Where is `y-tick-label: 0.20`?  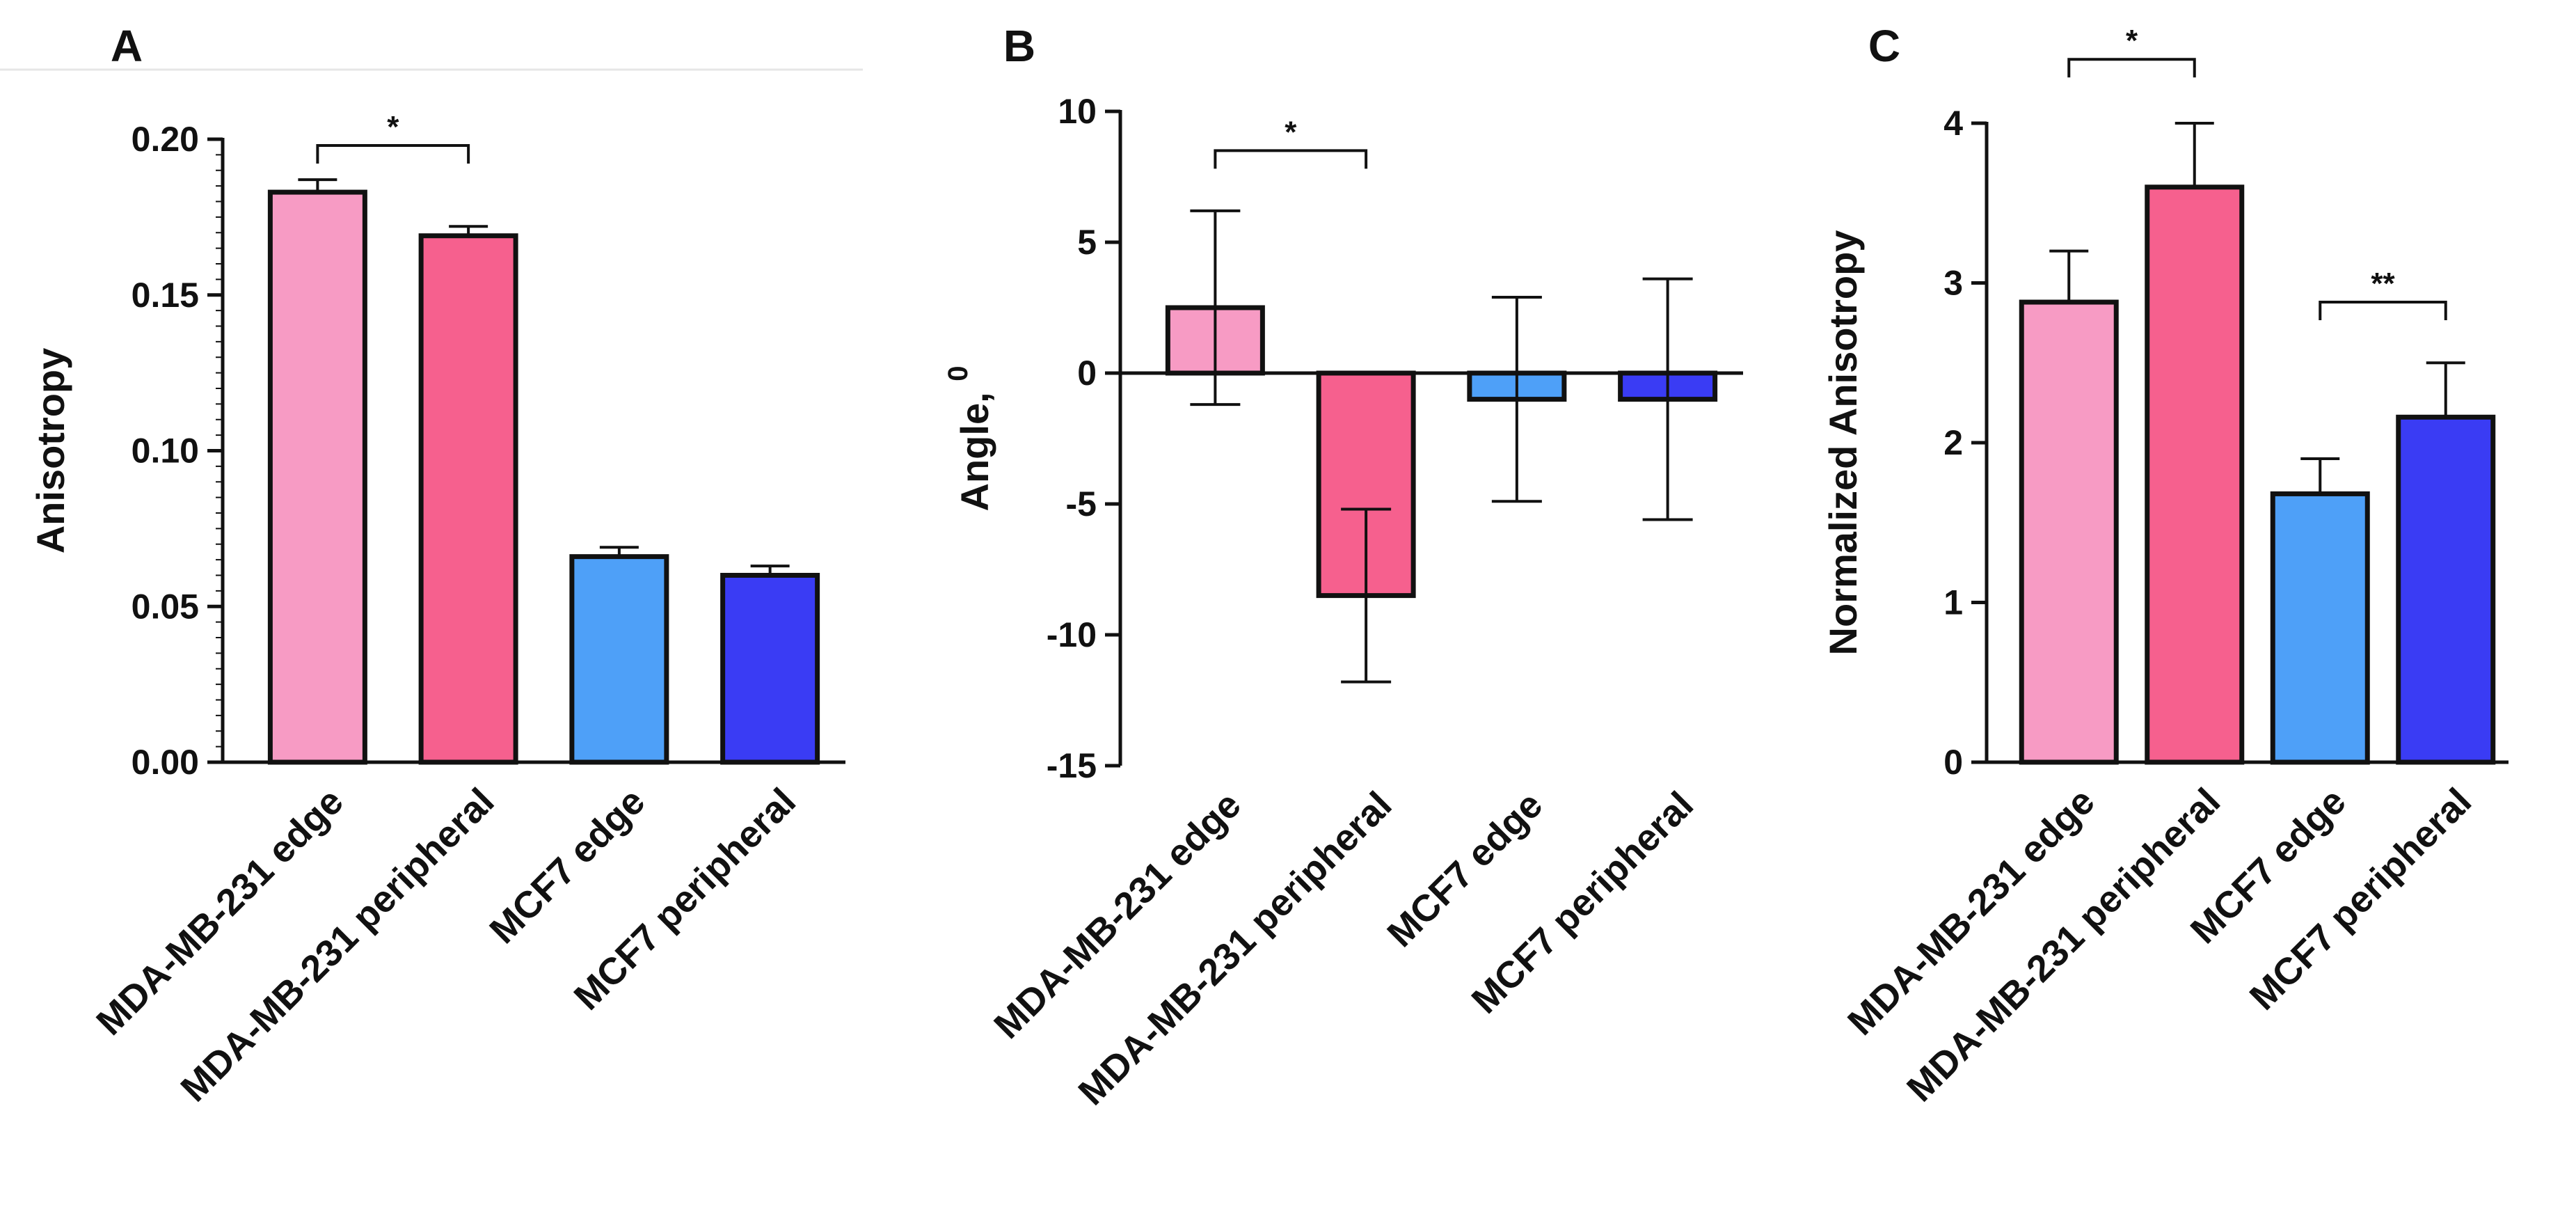
y-tick-label: 0.20 is located at coordinates (165, 139).